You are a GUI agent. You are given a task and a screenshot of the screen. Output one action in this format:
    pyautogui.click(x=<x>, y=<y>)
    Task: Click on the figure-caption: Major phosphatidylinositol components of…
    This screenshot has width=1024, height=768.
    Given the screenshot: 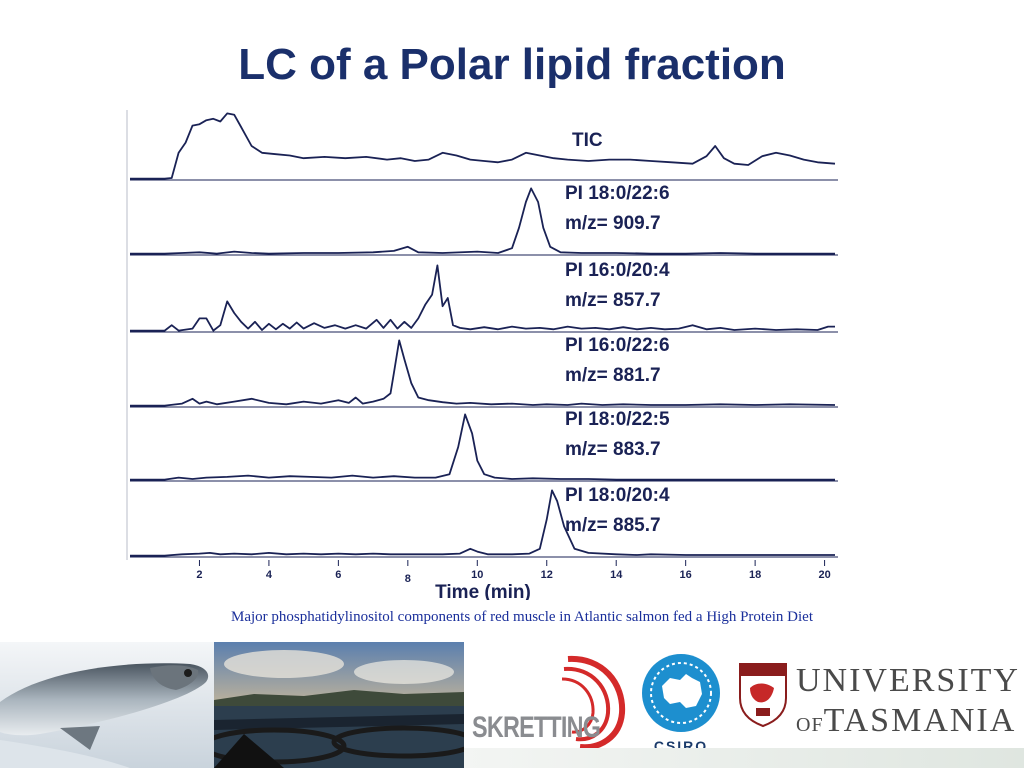 What is the action you would take?
    pyautogui.click(x=522, y=617)
    